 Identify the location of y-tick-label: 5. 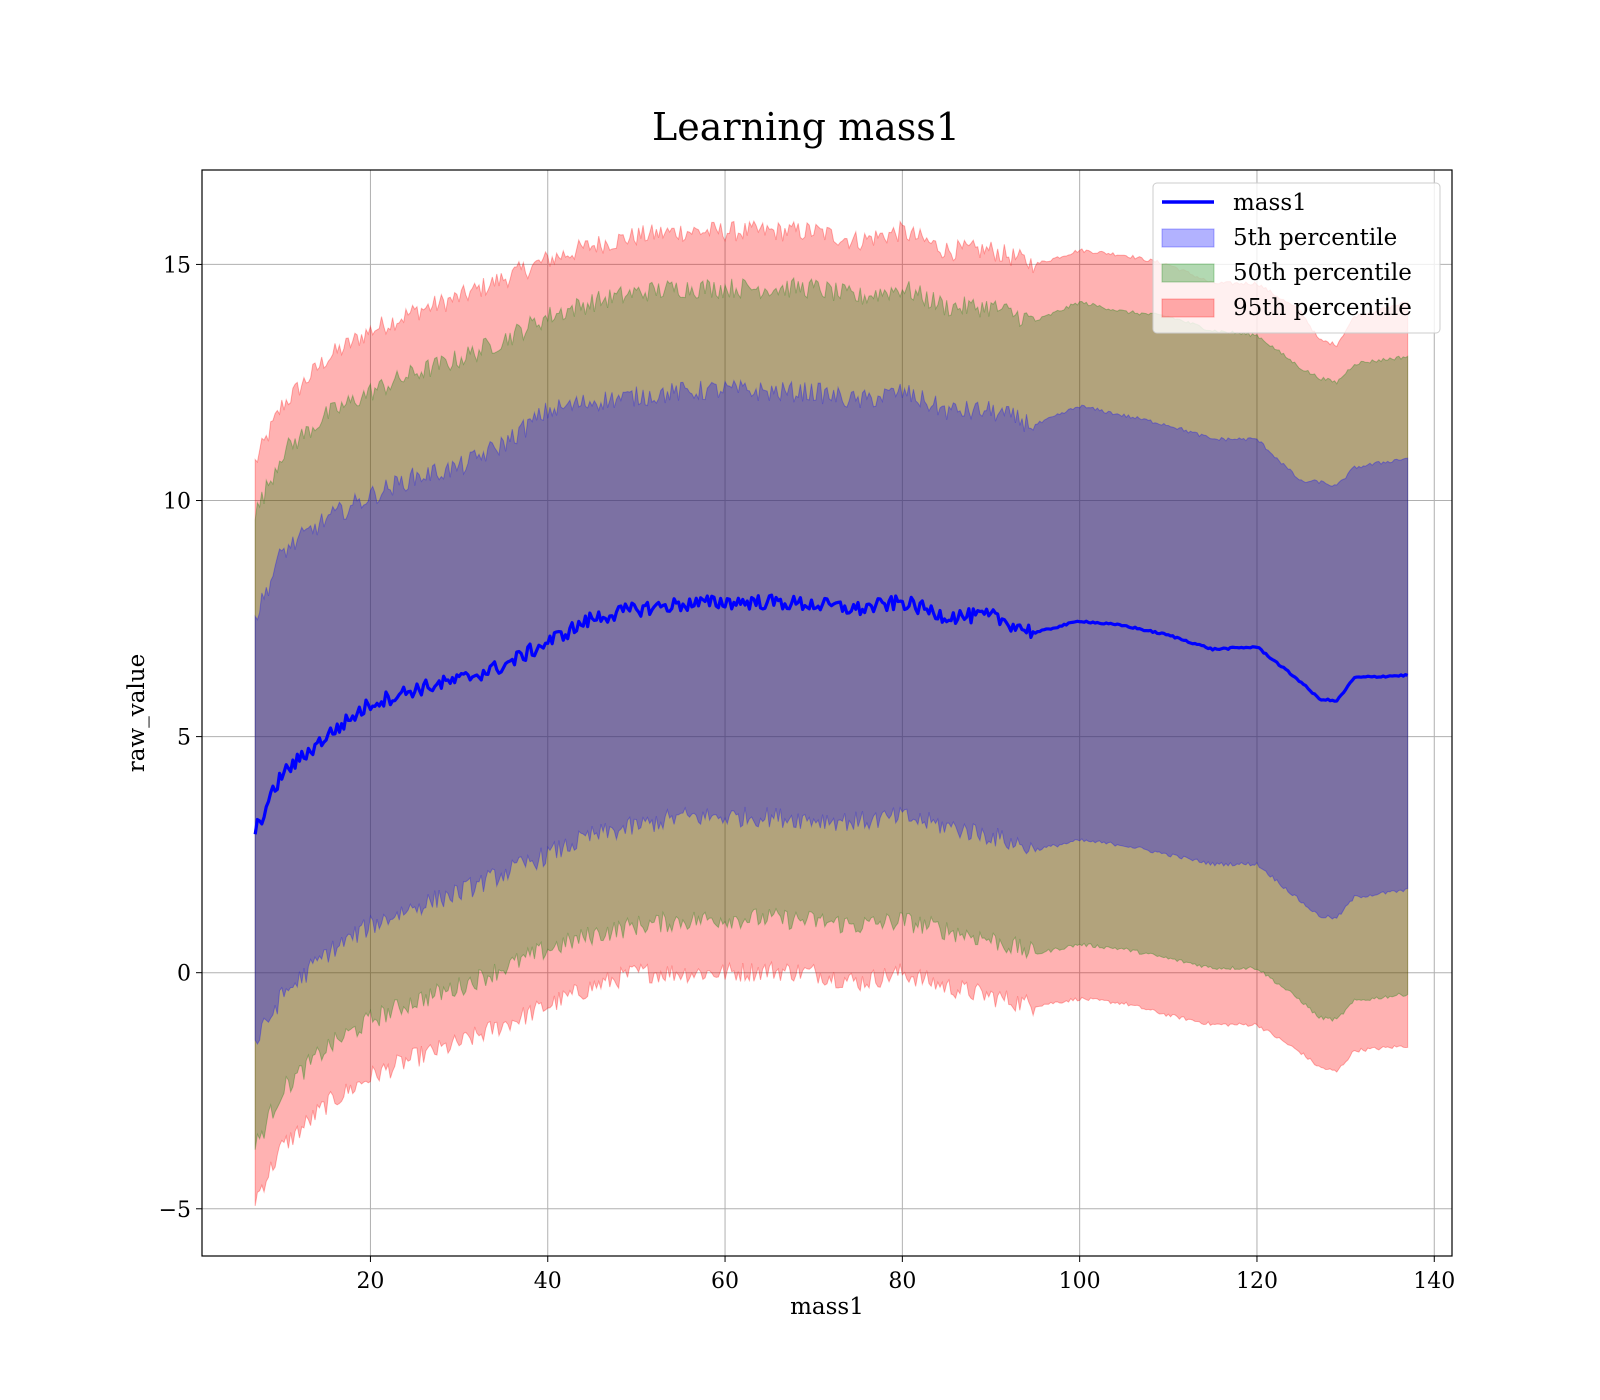
(184, 738).